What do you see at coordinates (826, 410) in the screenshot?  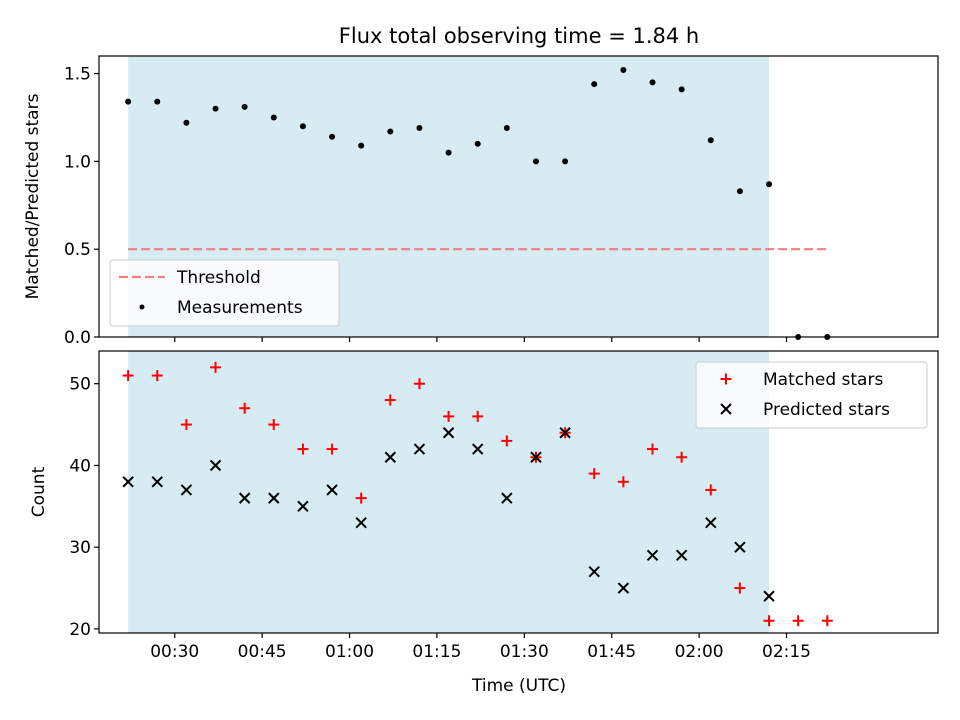 I see `legend-predicted-label: Predicted stars` at bounding box center [826, 410].